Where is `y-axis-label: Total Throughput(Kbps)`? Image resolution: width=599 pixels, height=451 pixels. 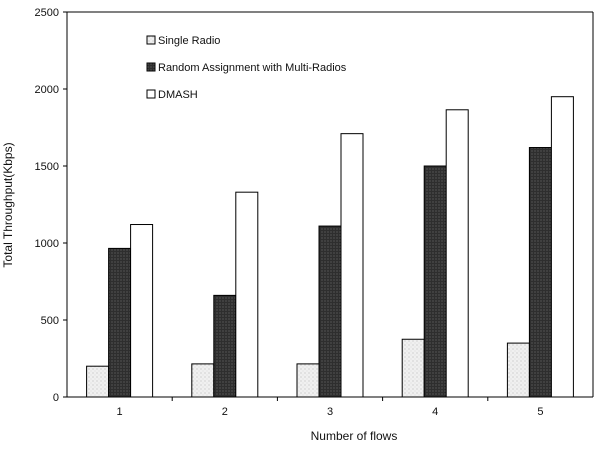
y-axis-label: Total Throughput(Kbps) is located at coordinates (8, 204).